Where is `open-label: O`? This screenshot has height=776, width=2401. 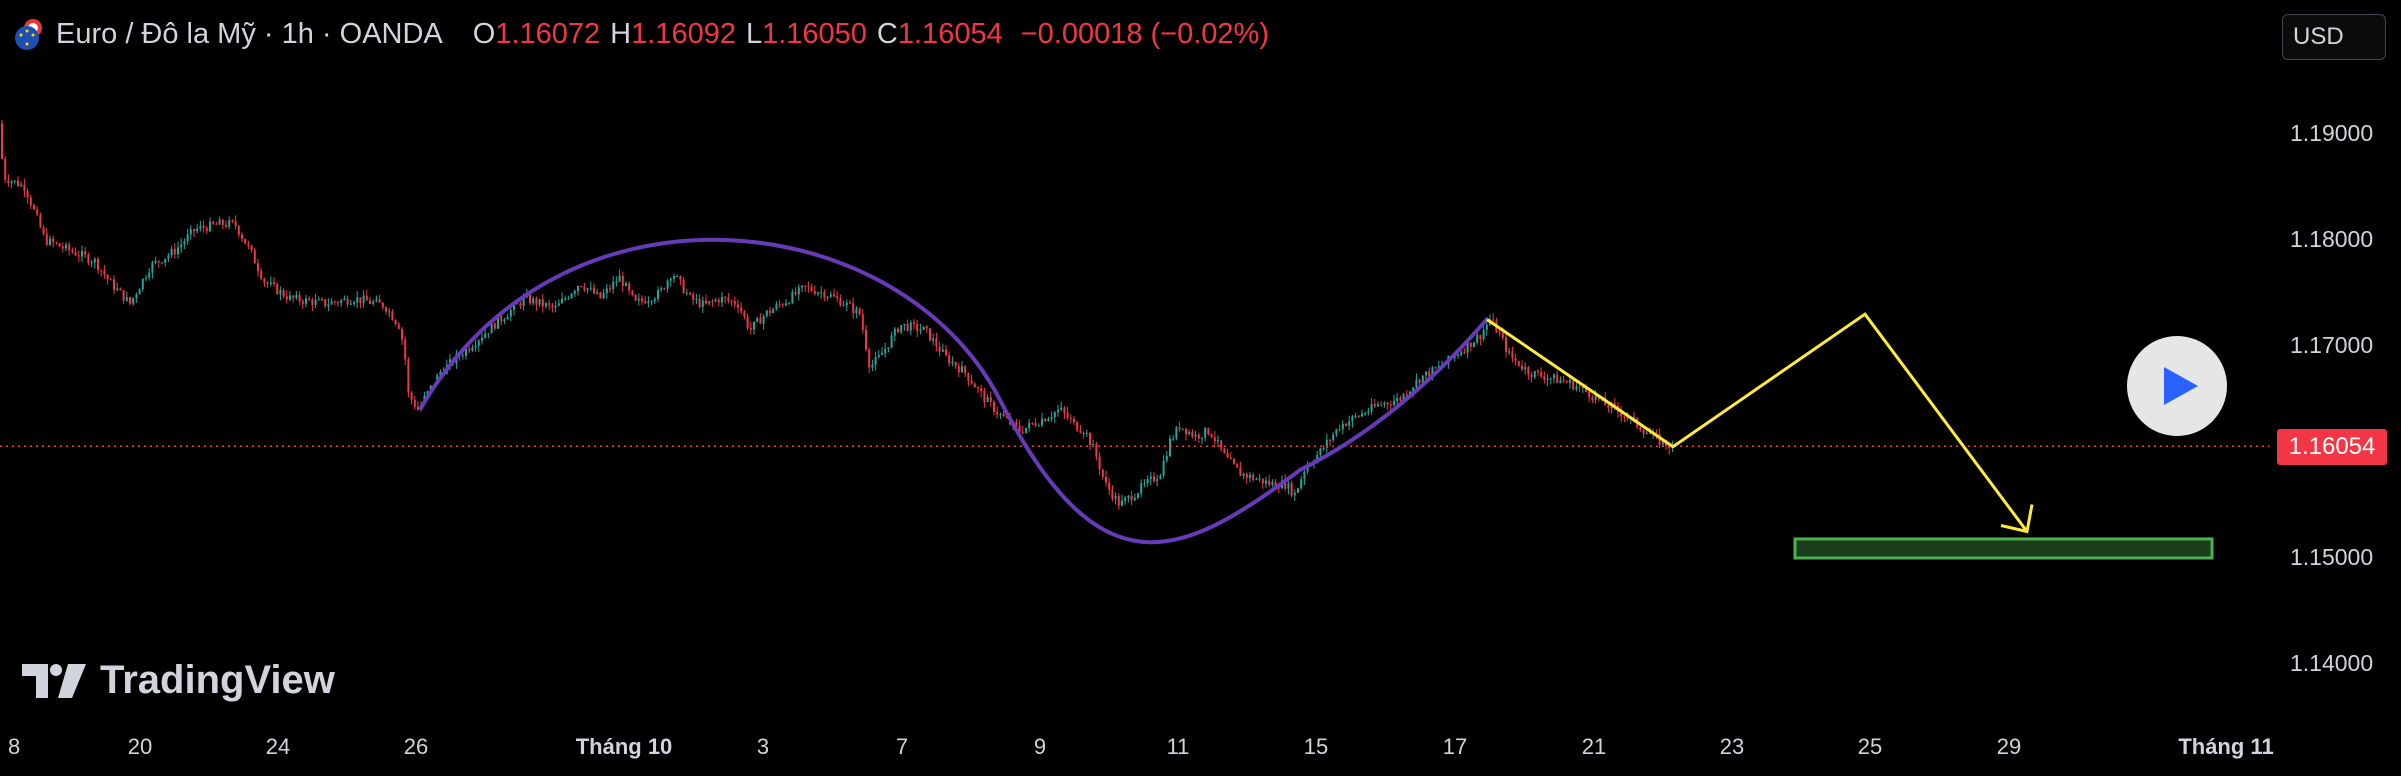 open-label: O is located at coordinates (484, 33).